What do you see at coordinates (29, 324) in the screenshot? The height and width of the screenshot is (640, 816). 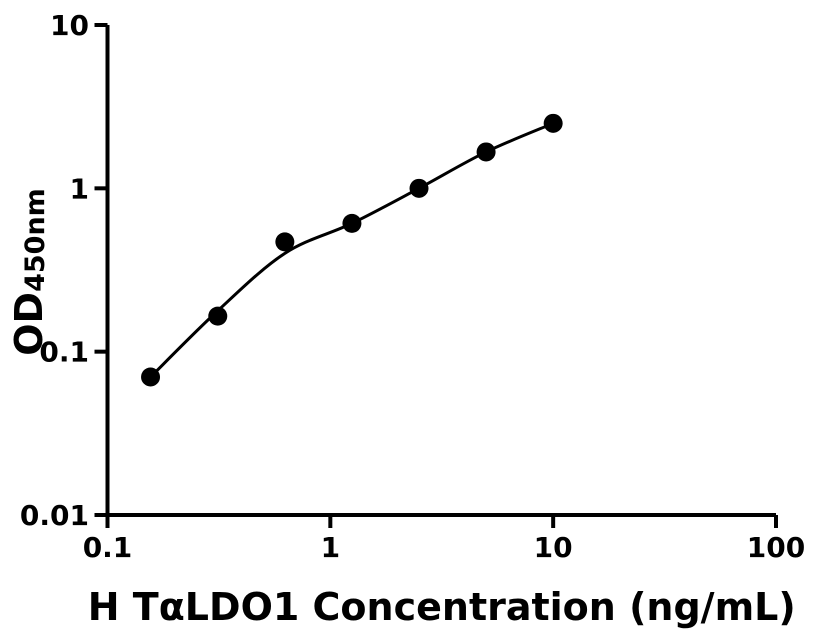 I see `y-axis-title-main: OD` at bounding box center [29, 324].